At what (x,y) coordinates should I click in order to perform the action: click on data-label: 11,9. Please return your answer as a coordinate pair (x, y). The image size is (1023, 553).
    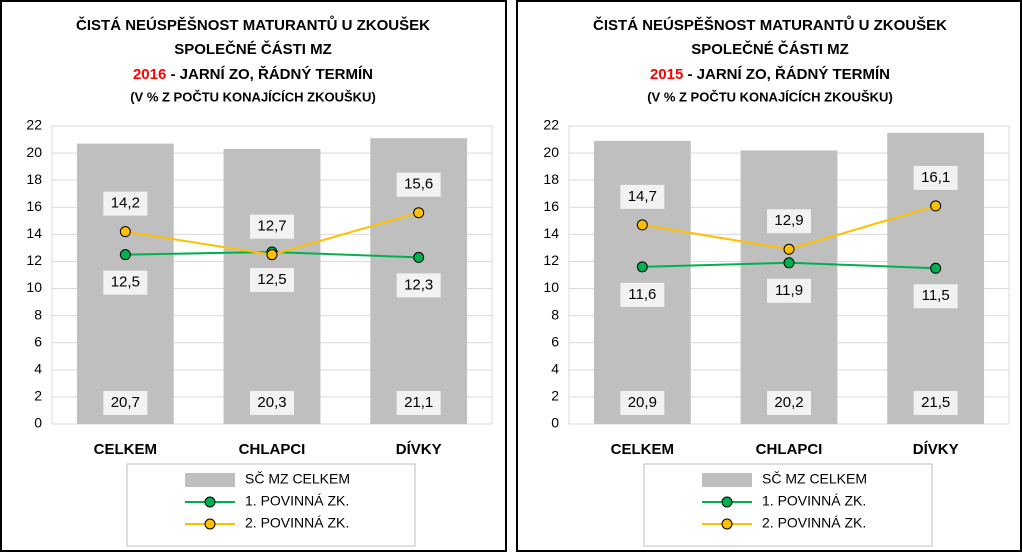
    Looking at the image, I should click on (789, 290).